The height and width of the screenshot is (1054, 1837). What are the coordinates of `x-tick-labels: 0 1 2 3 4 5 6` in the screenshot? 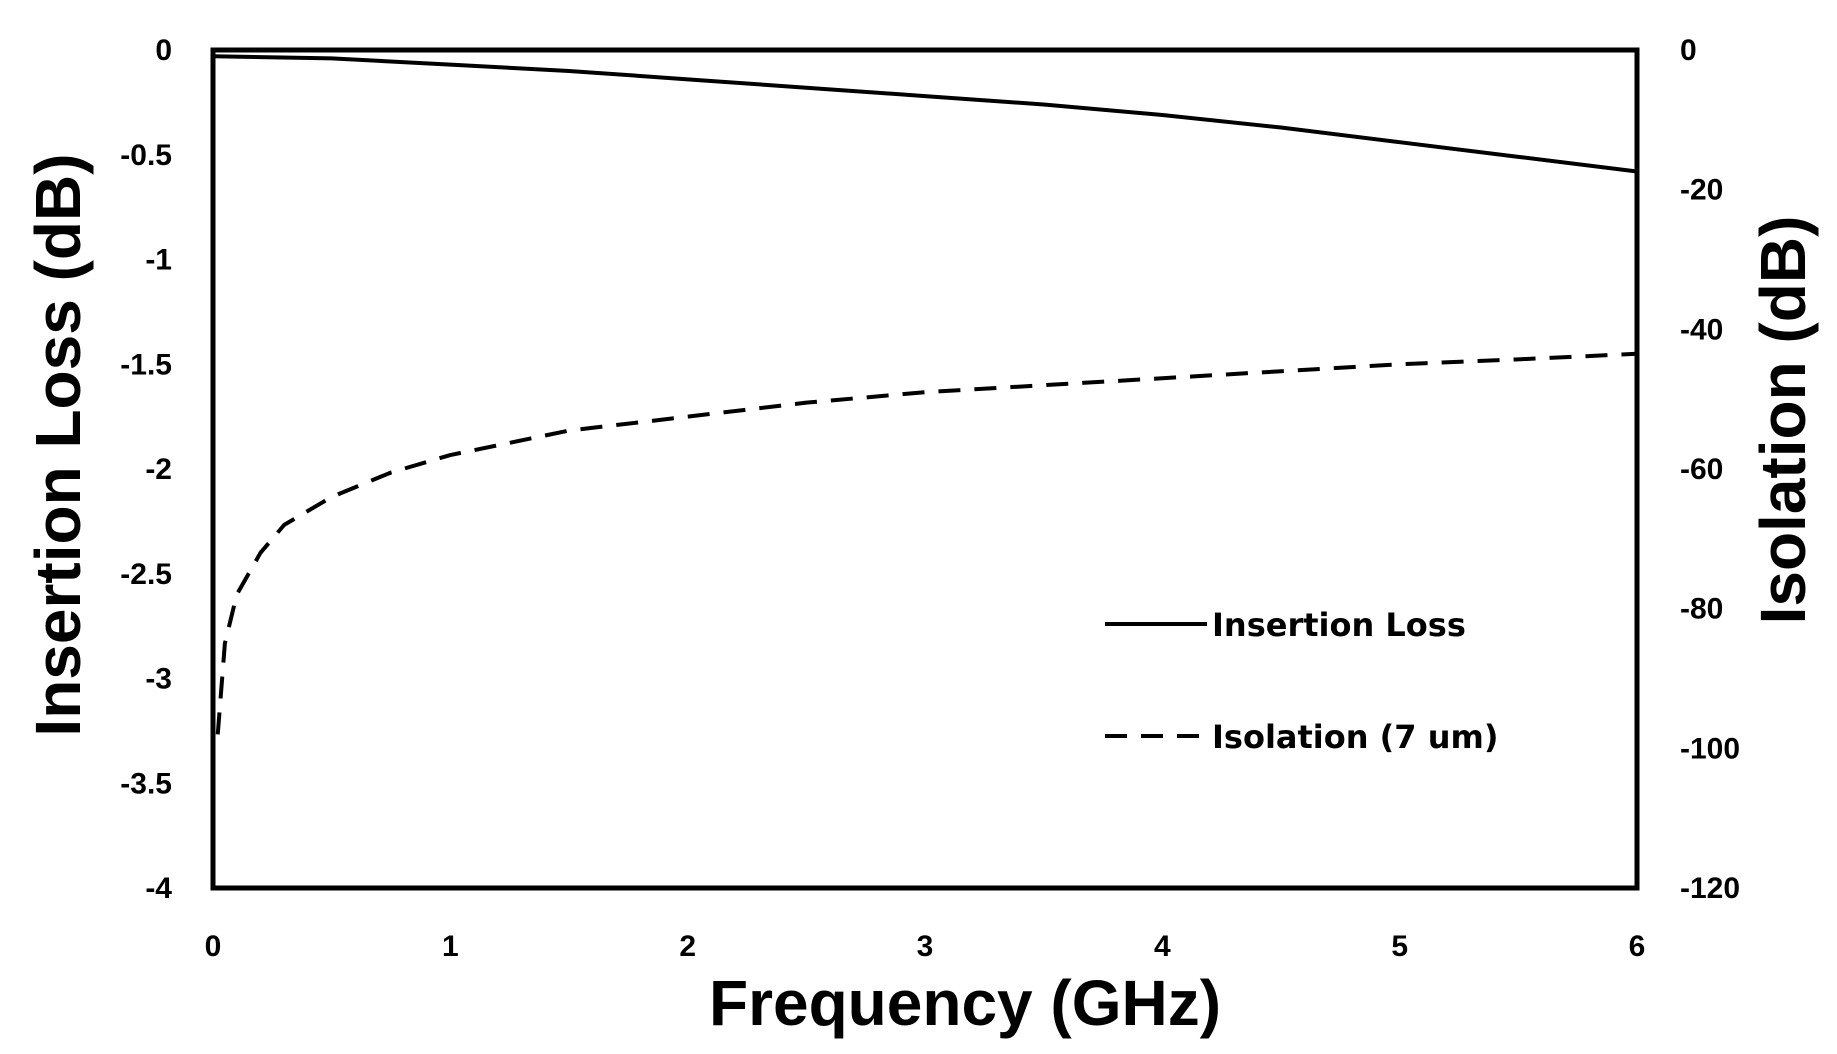 It's located at (925, 946).